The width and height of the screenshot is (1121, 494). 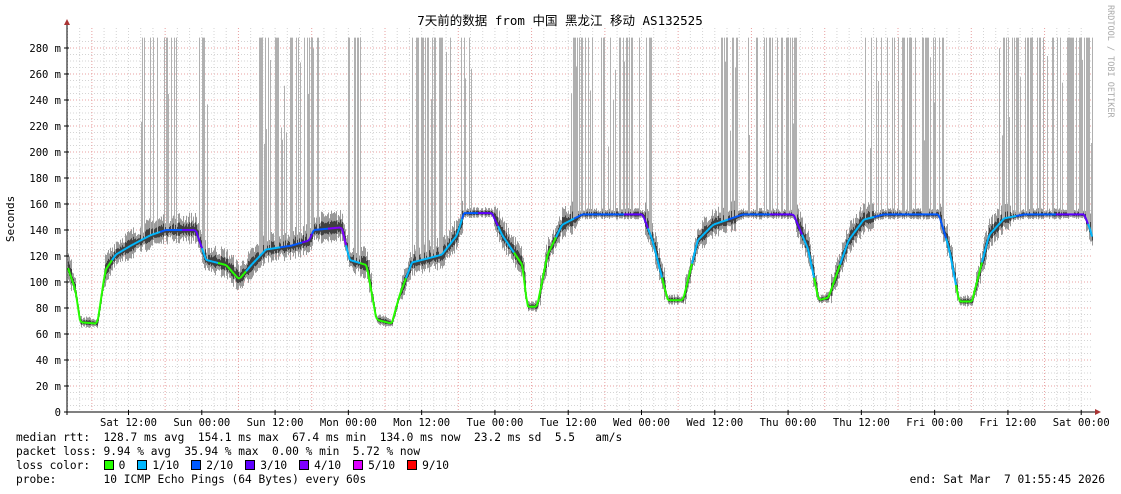 What do you see at coordinates (238, 466) in the screenshot?
I see `legend-loss-color: loss color: 0 1/10 2/10 3/10 4/10 5/10 9/10` at bounding box center [238, 466].